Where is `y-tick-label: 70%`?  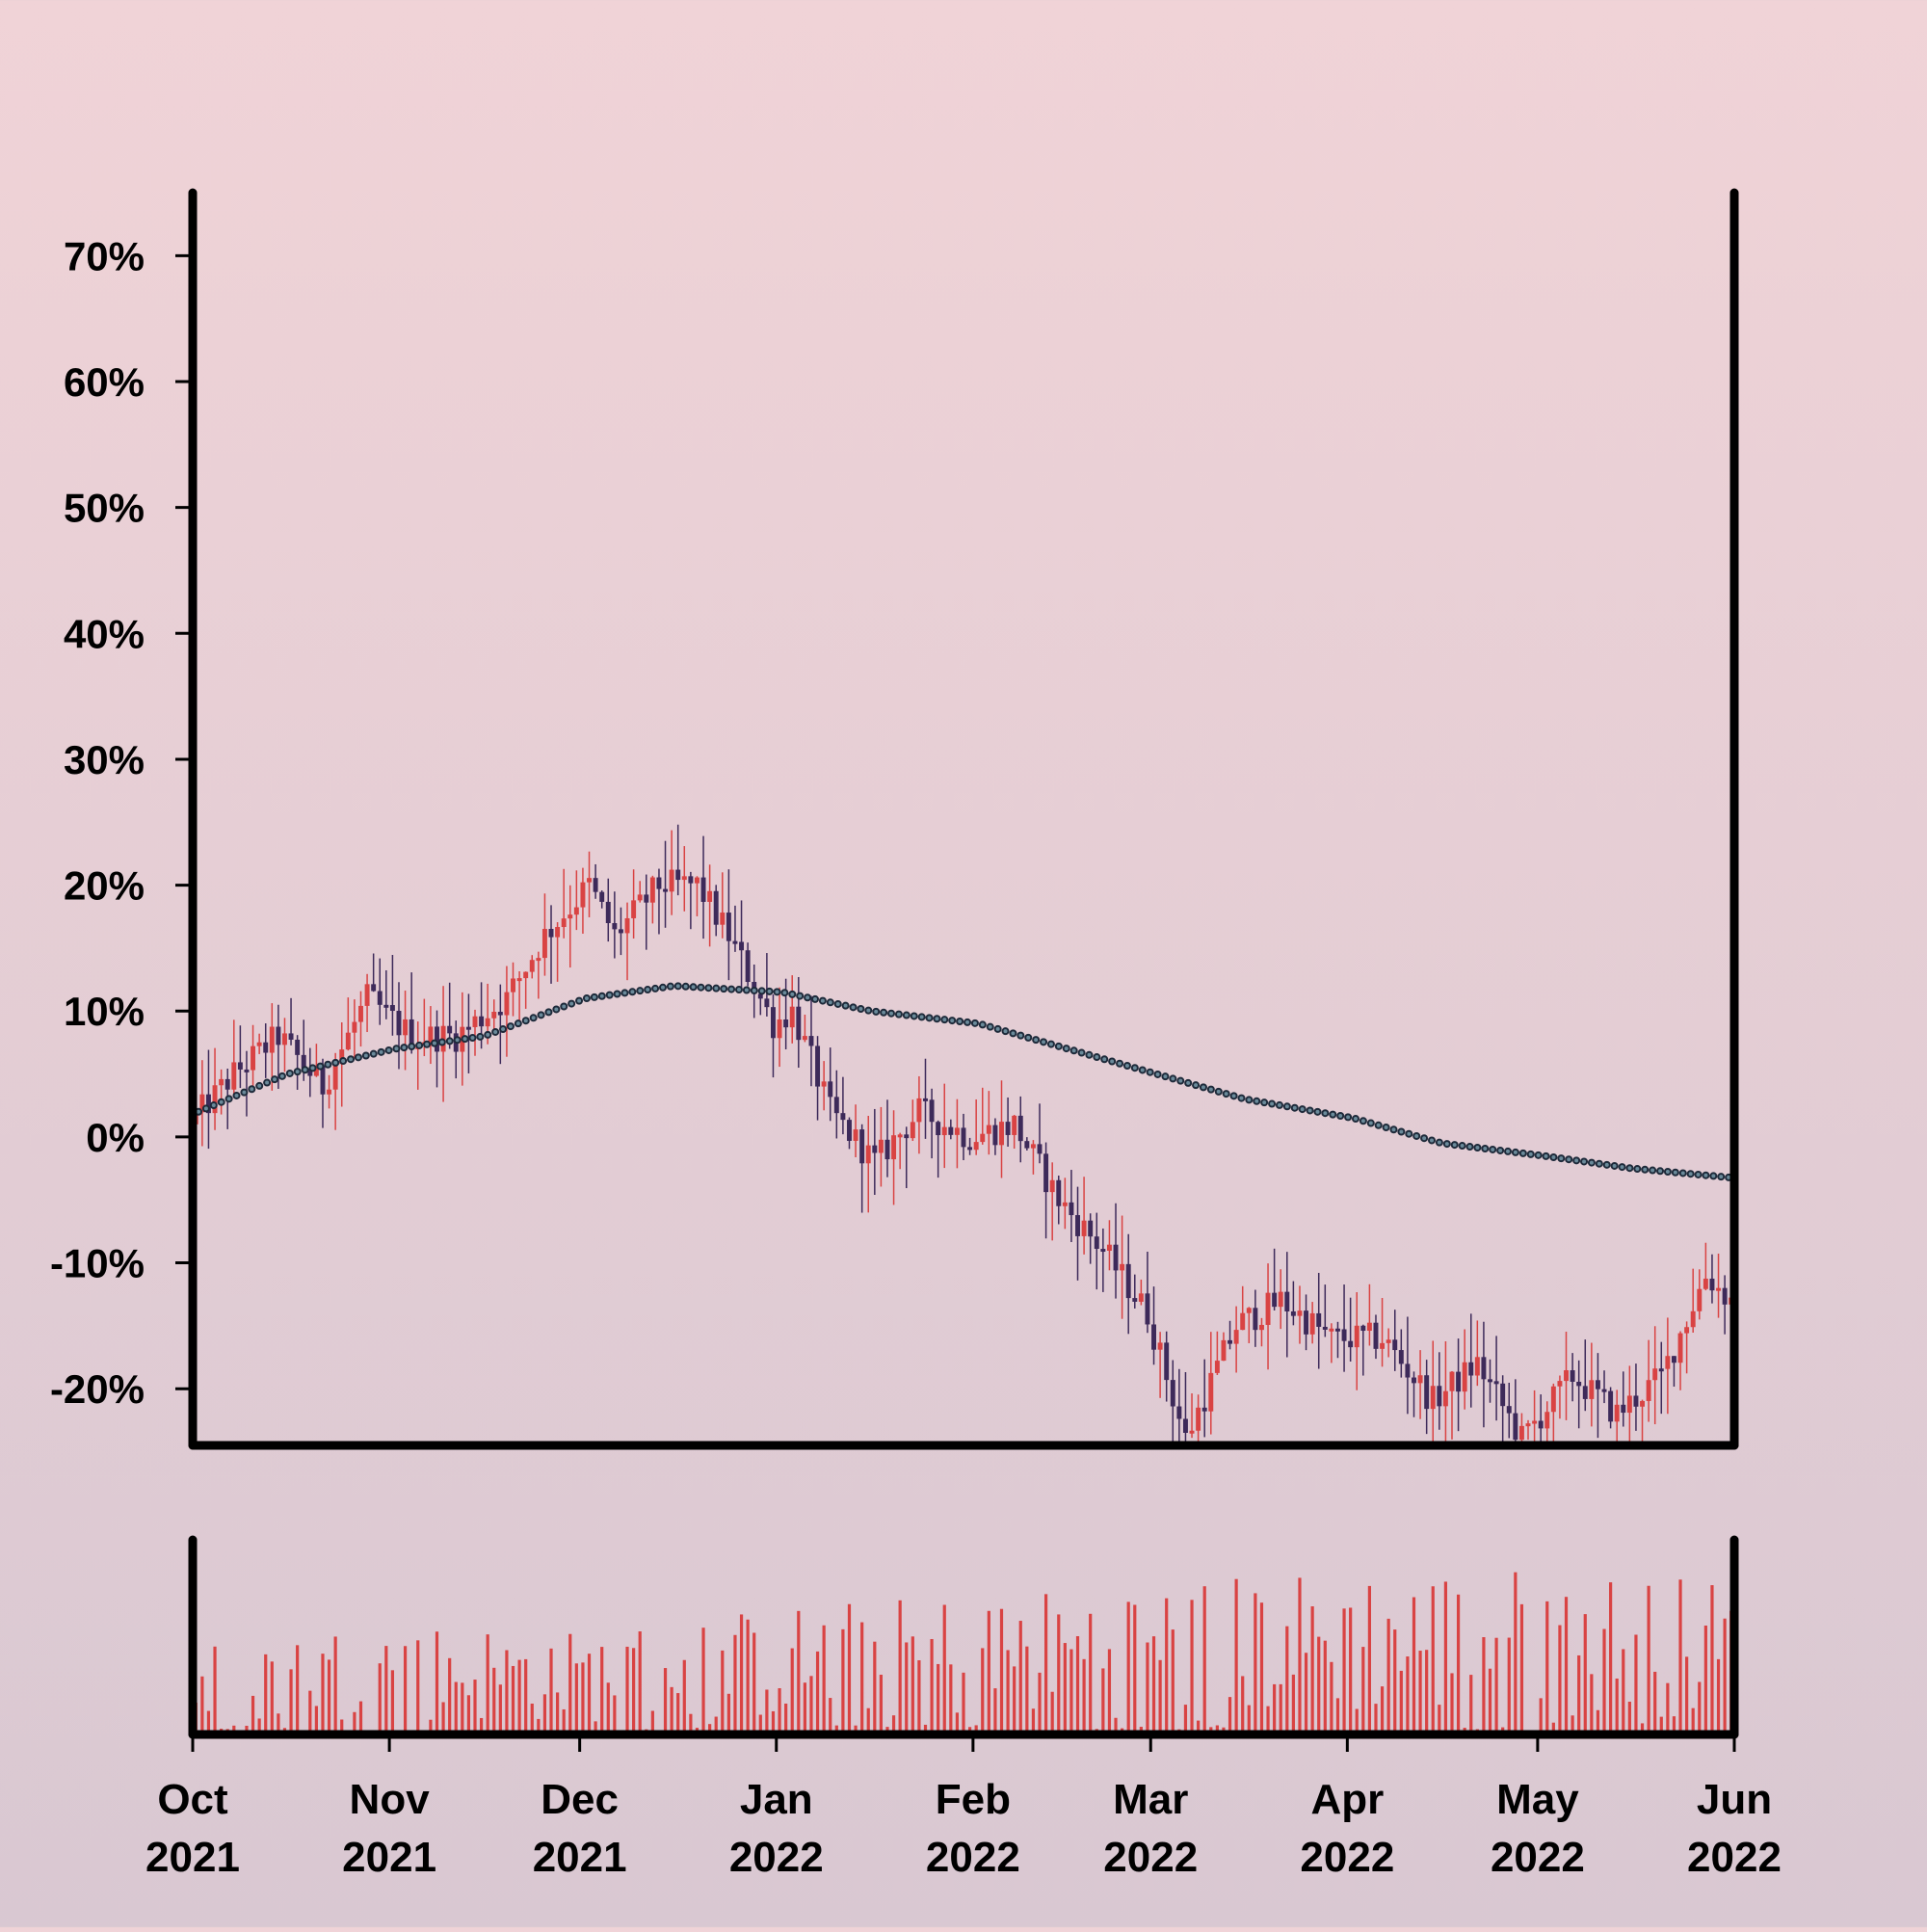
y-tick-label: 70% is located at coordinates (104, 255).